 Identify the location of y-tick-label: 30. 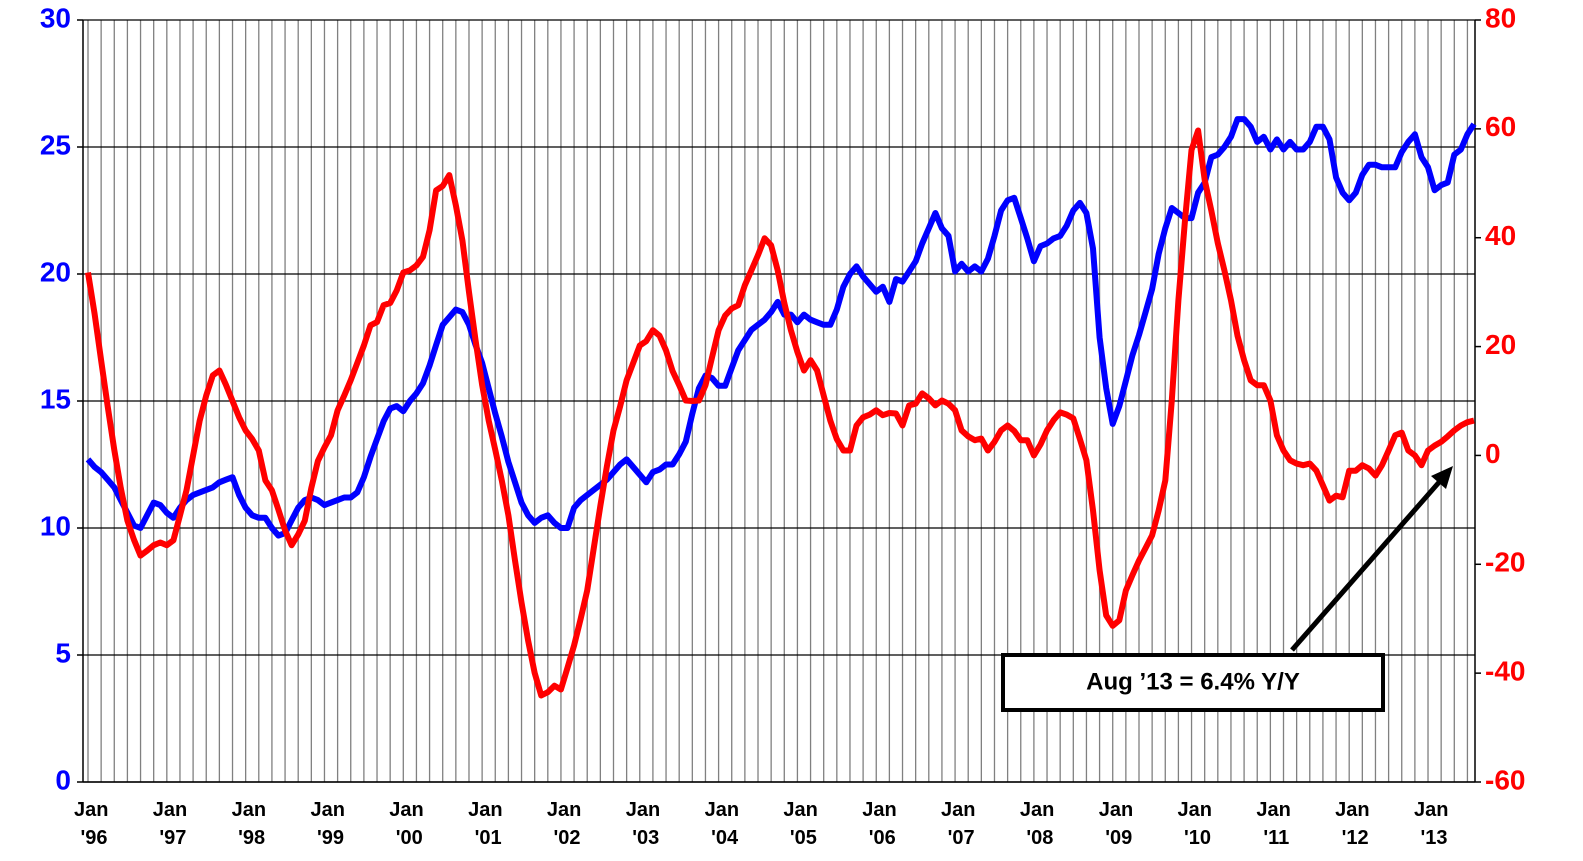
(55, 17).